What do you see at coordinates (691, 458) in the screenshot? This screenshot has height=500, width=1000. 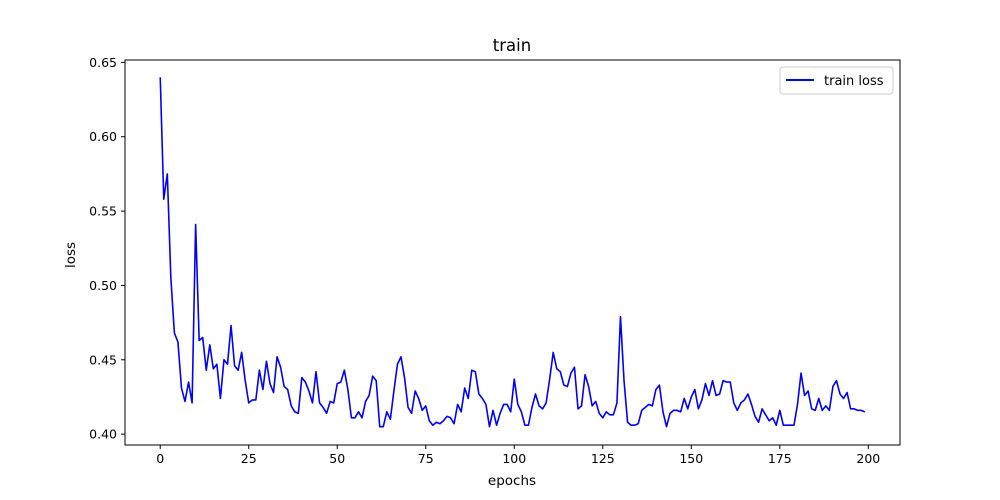 I see `x-tick-label: 150` at bounding box center [691, 458].